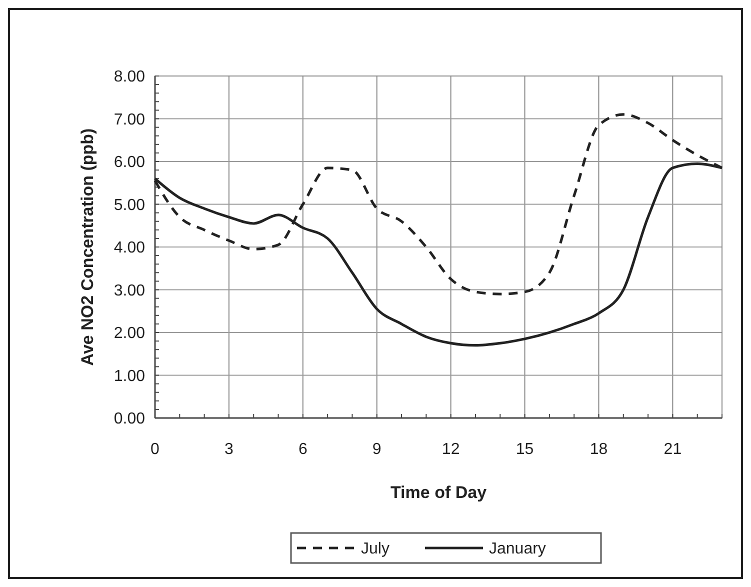 Image resolution: width=751 pixels, height=587 pixels. Describe the element at coordinates (525, 449) in the screenshot. I see `x-tick-label: 15` at that location.